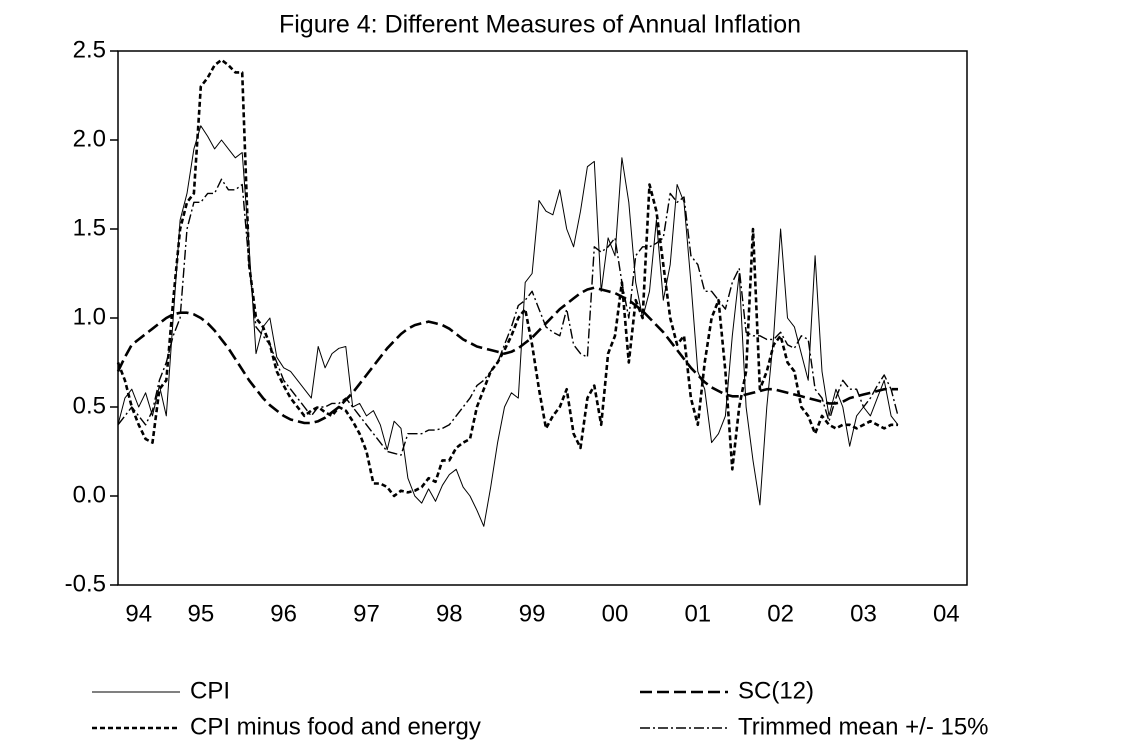 This screenshot has width=1139, height=756. Describe the element at coordinates (89, 405) in the screenshot. I see `y-tick-label: 0.5` at that location.